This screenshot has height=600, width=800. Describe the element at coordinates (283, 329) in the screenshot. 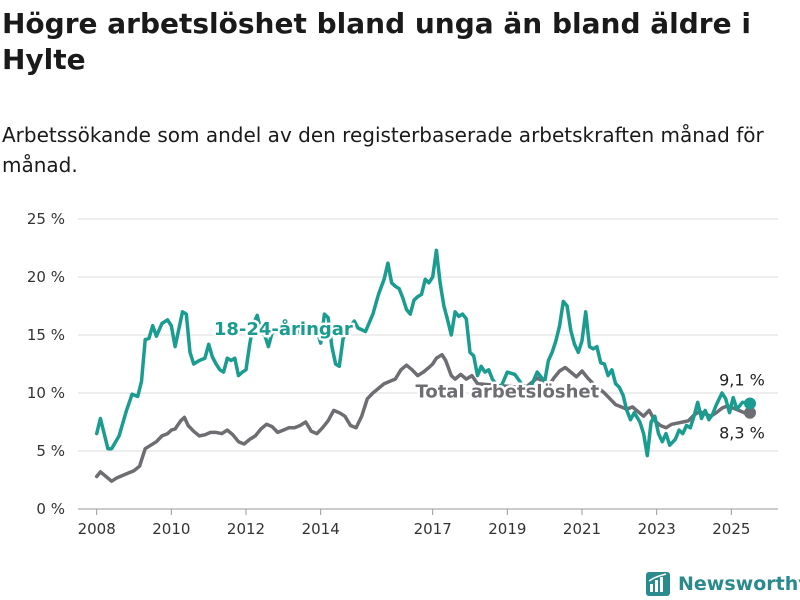

I see `series-annotation-0: 18-24-åringar` at that location.